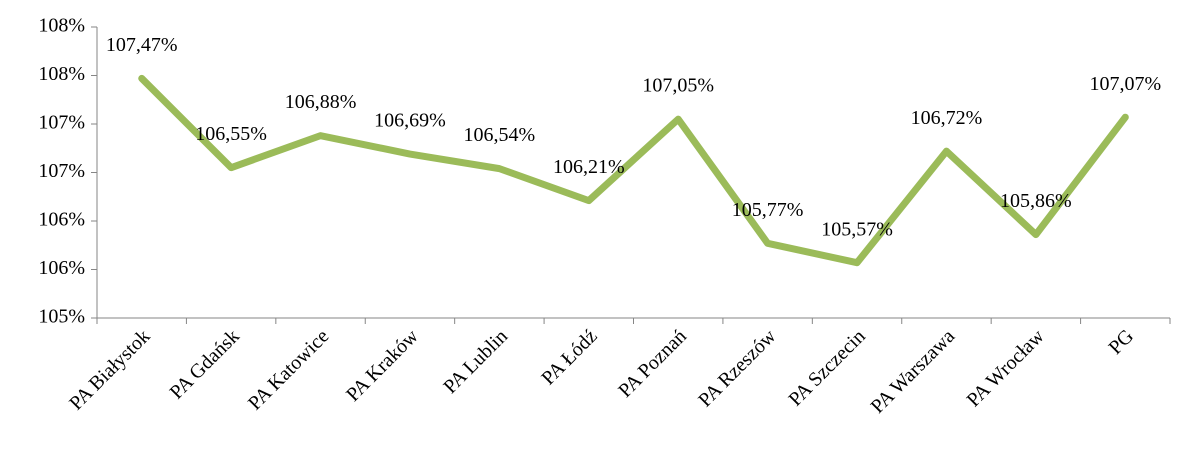 The height and width of the screenshot is (460, 1198). Describe the element at coordinates (475, 361) in the screenshot. I see `x-tick-label: PA Lublin` at that location.